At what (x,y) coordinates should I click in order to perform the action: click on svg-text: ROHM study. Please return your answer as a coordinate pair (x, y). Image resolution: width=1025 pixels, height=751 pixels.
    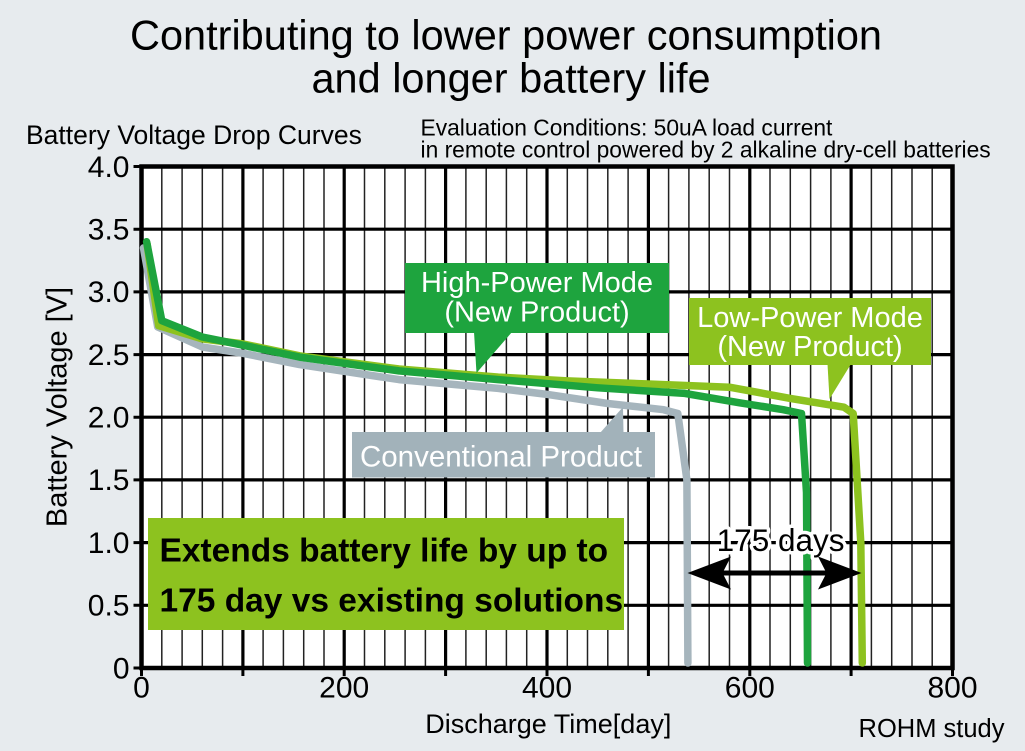
    Looking at the image, I should click on (932, 729).